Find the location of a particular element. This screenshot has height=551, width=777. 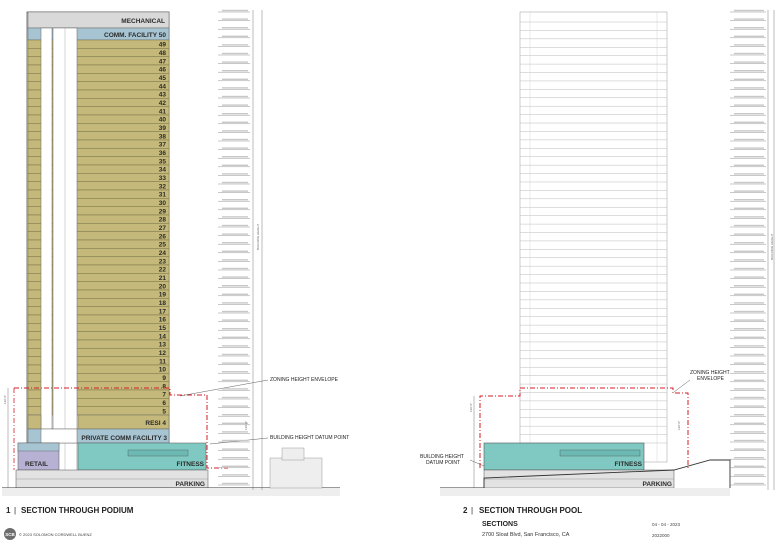

floor-number: 19 is located at coordinates (163, 295).